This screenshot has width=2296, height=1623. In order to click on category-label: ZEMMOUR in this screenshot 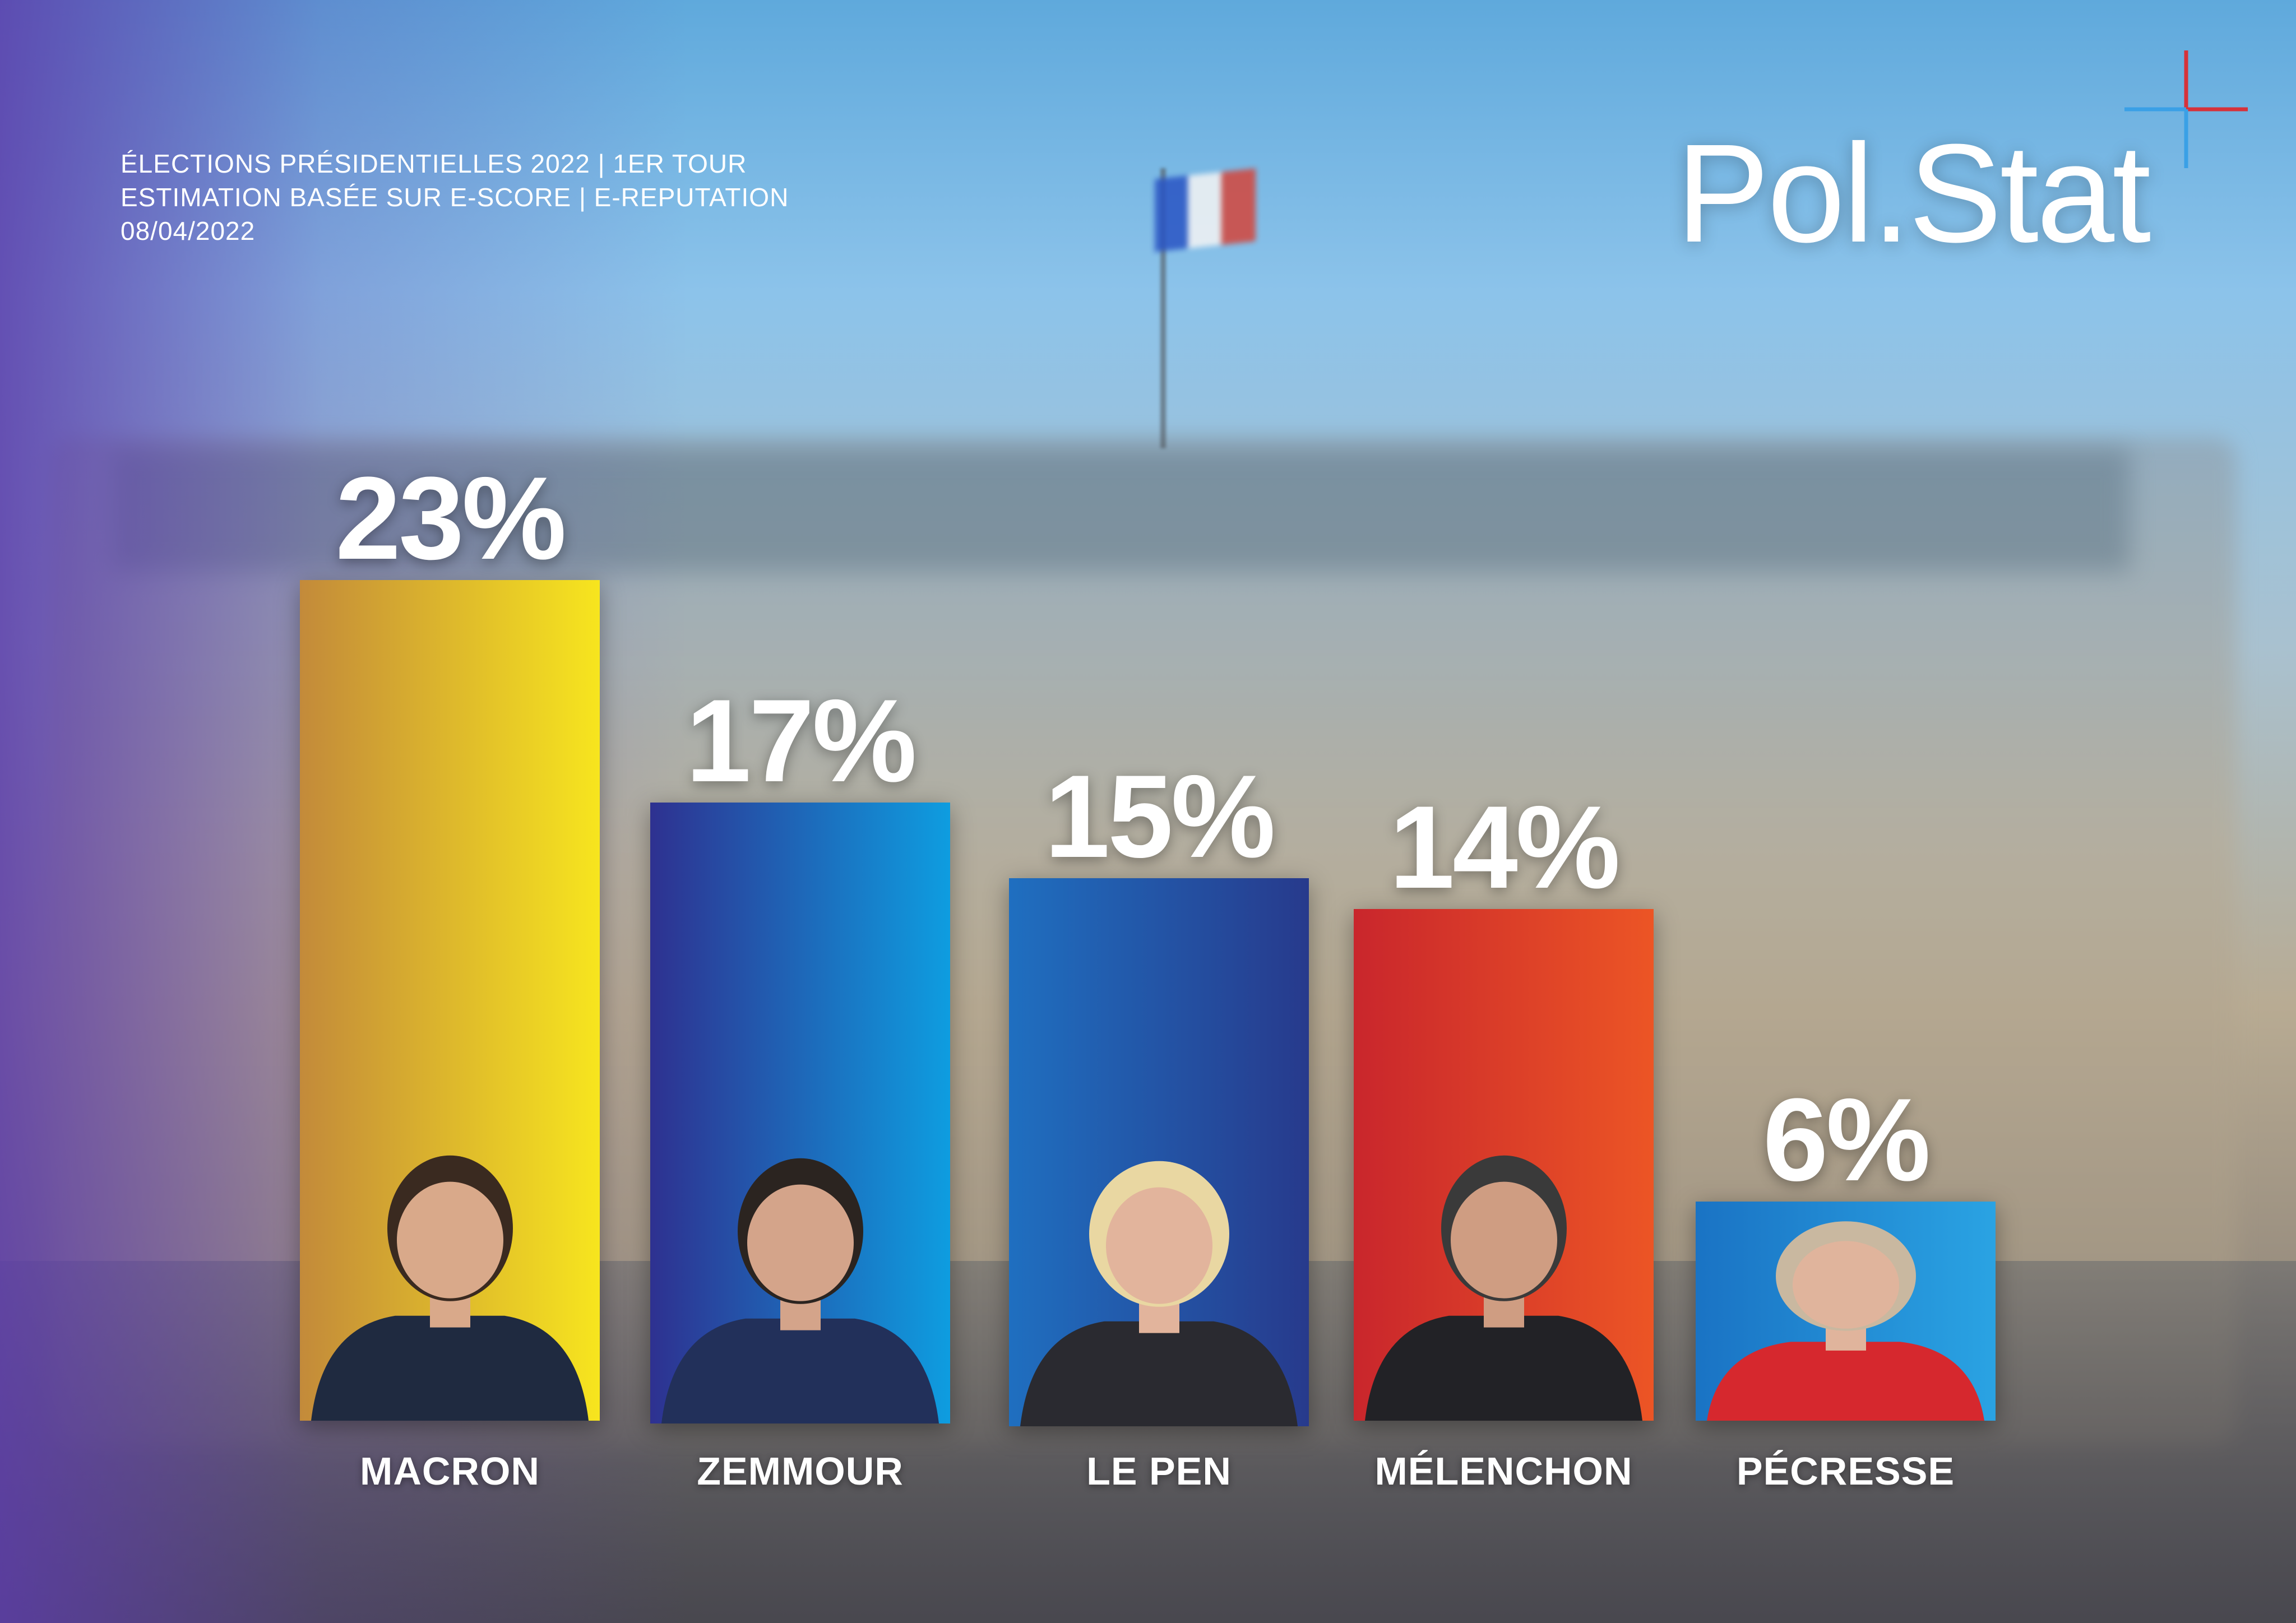, I will do `click(800, 1471)`.